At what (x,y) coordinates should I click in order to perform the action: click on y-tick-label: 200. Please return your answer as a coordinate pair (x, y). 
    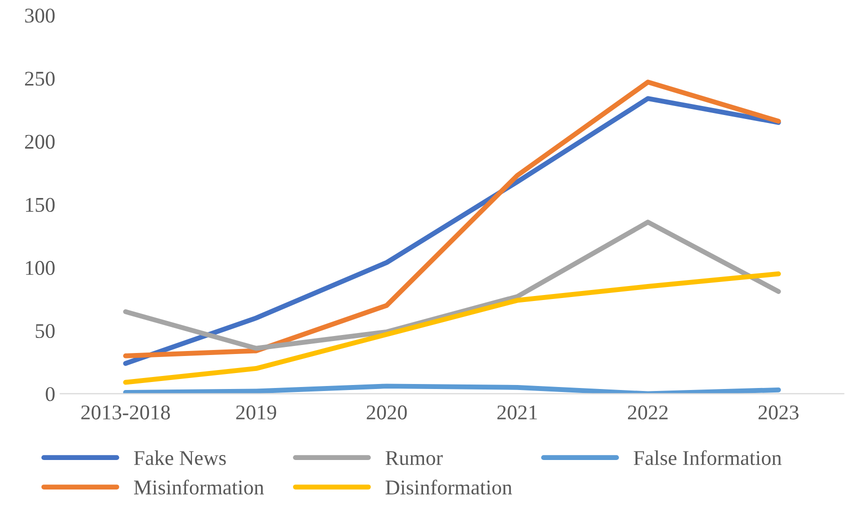
    Looking at the image, I should click on (40, 141).